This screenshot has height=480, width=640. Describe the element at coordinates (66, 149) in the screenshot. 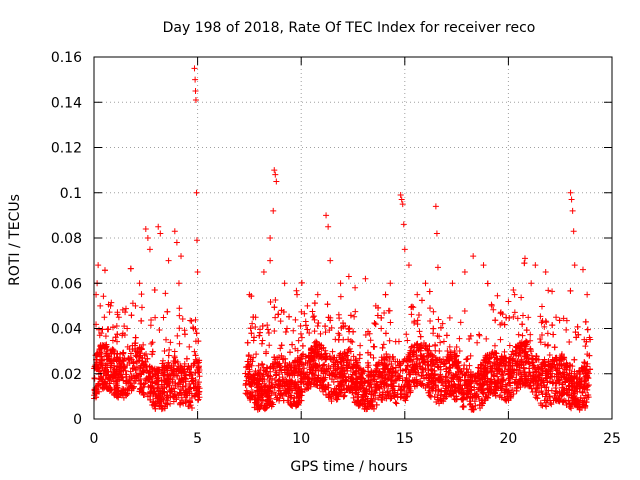

I see `y-tick-label: 0.12` at that location.